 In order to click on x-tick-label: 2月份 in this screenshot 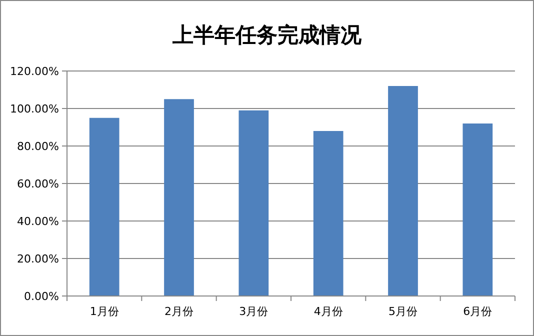, I will do `click(179, 311)`.